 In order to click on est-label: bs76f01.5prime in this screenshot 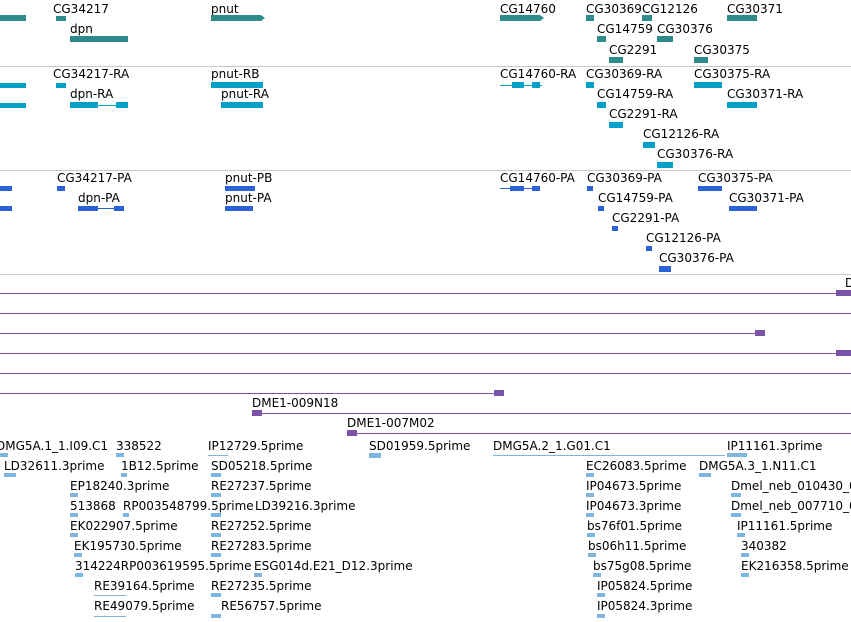, I will do `click(635, 526)`.